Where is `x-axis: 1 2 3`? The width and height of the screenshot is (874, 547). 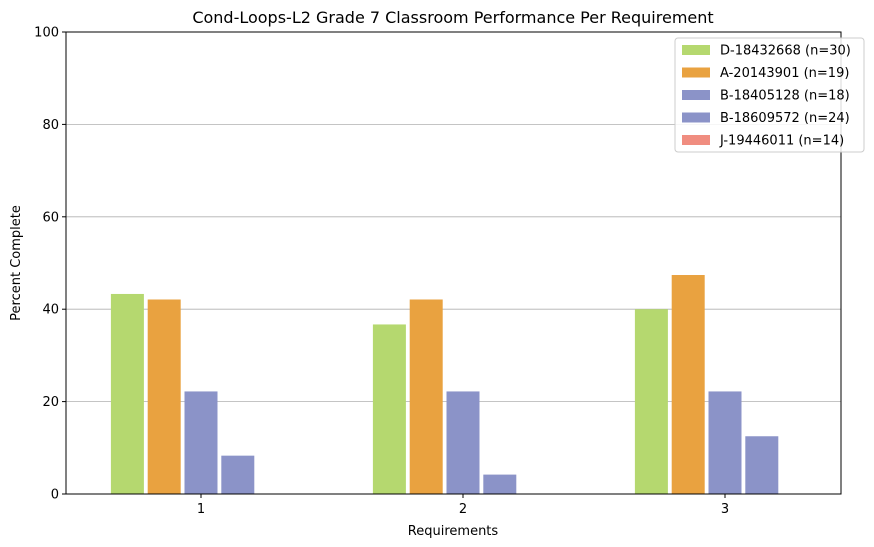
x-axis: 1 2 3 is located at coordinates (463, 505).